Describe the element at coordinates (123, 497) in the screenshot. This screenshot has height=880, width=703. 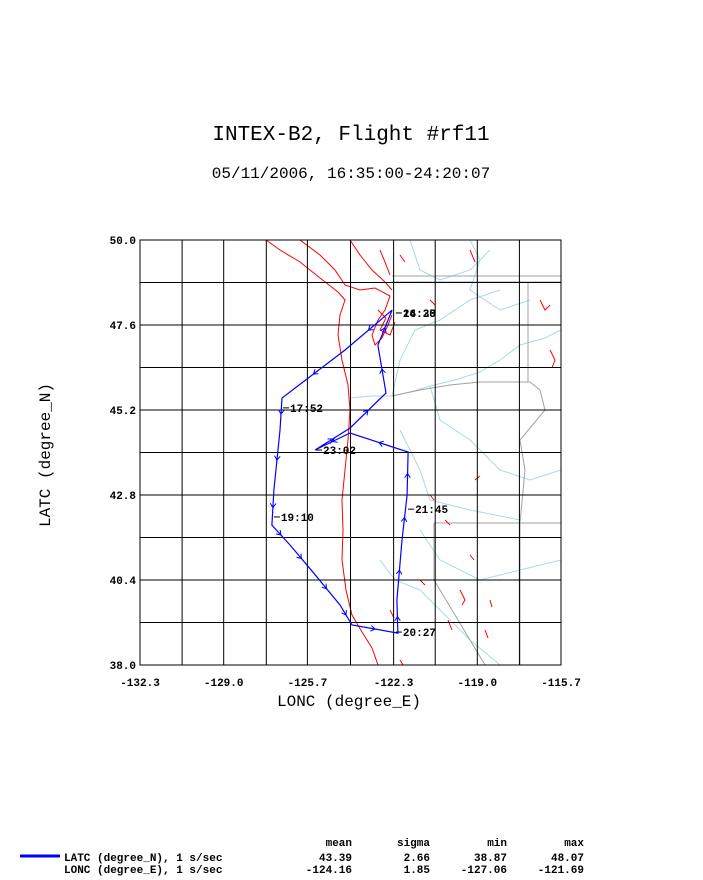
I see `y-tick-label: 42.8` at that location.